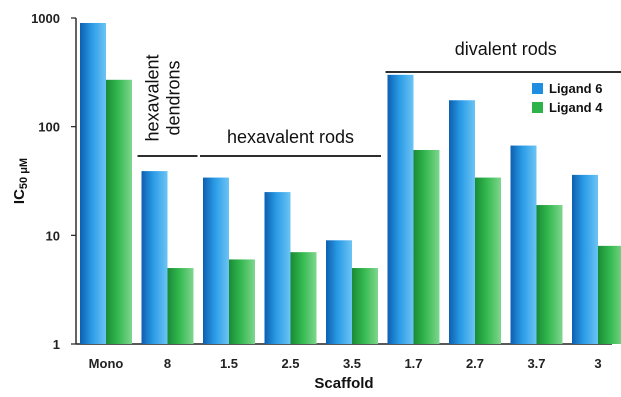  Describe the element at coordinates (167, 363) in the screenshot. I see `x-tick-label-8: 8` at that location.